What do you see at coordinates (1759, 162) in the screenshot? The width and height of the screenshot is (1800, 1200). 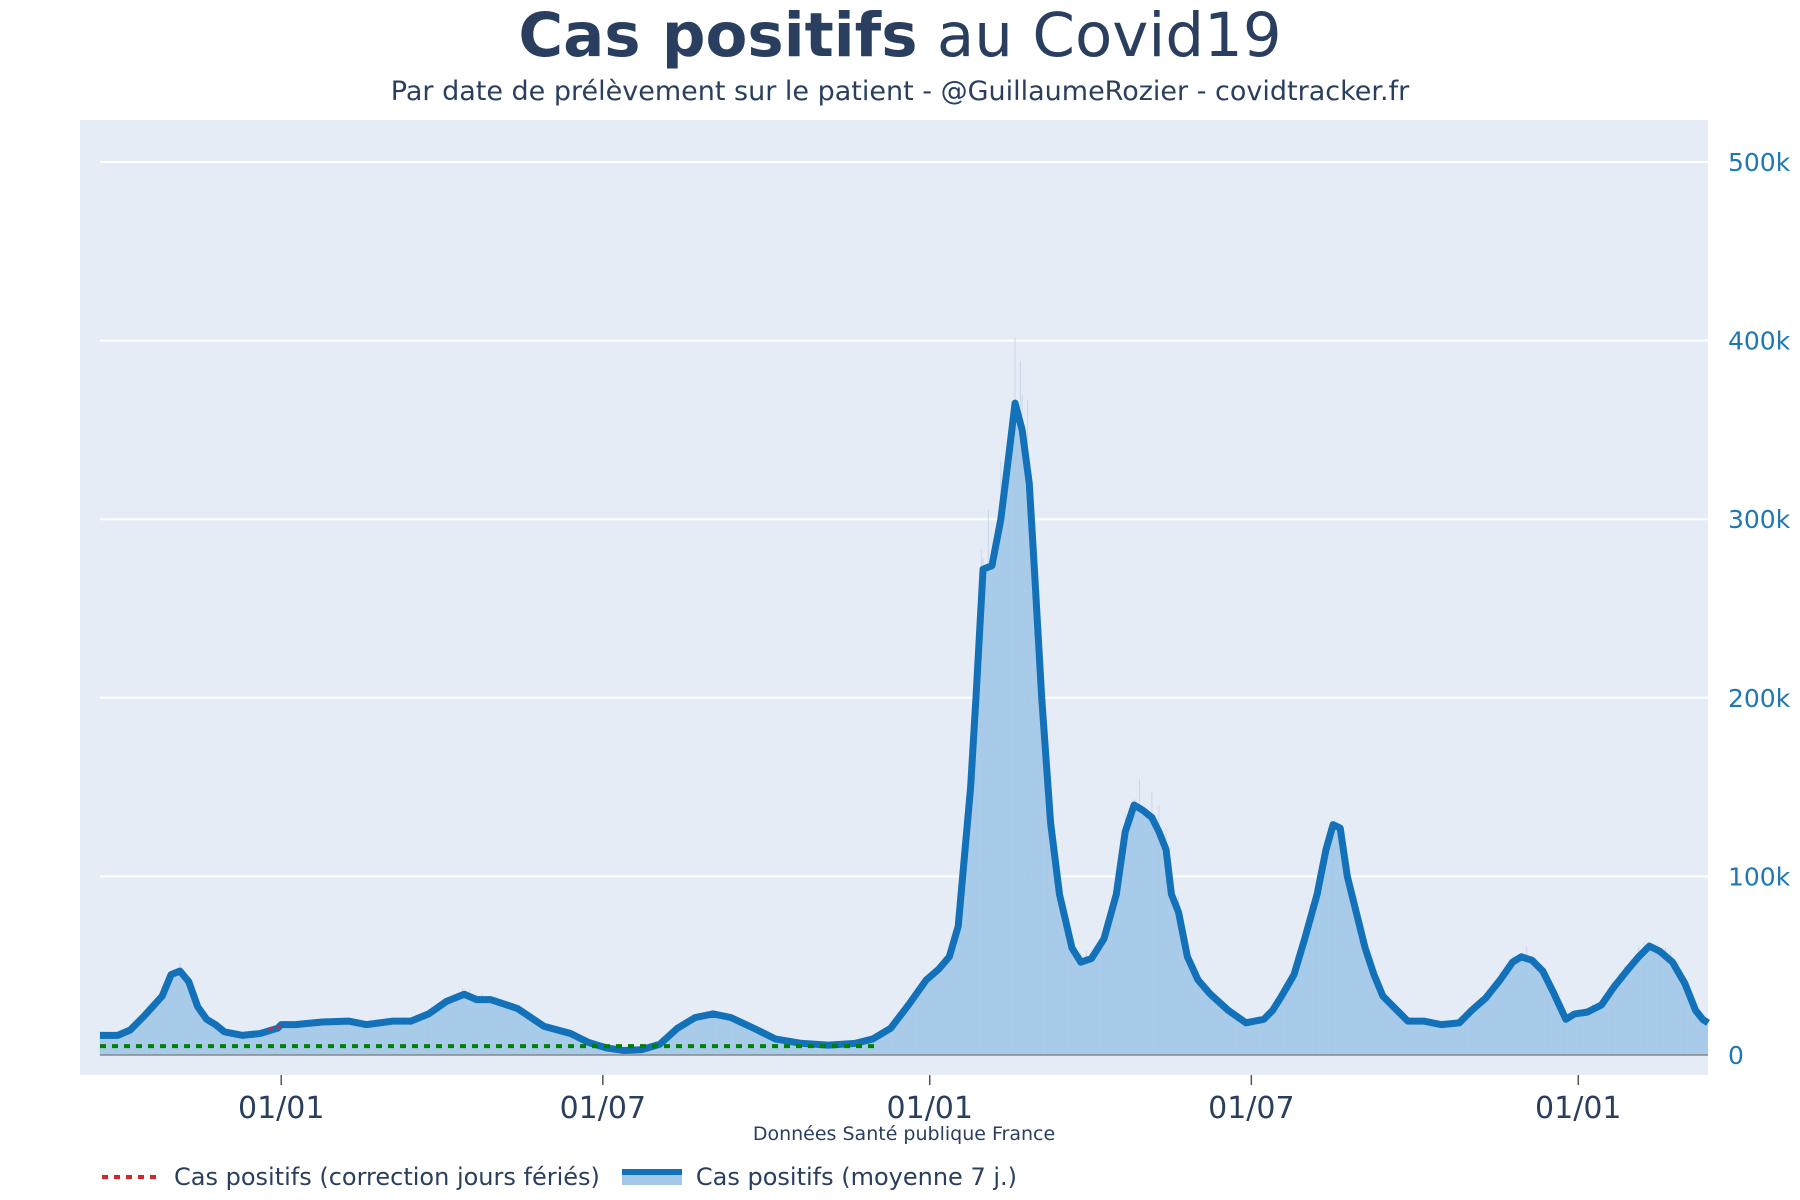 I see `y-tick-label: 500k` at bounding box center [1759, 162].